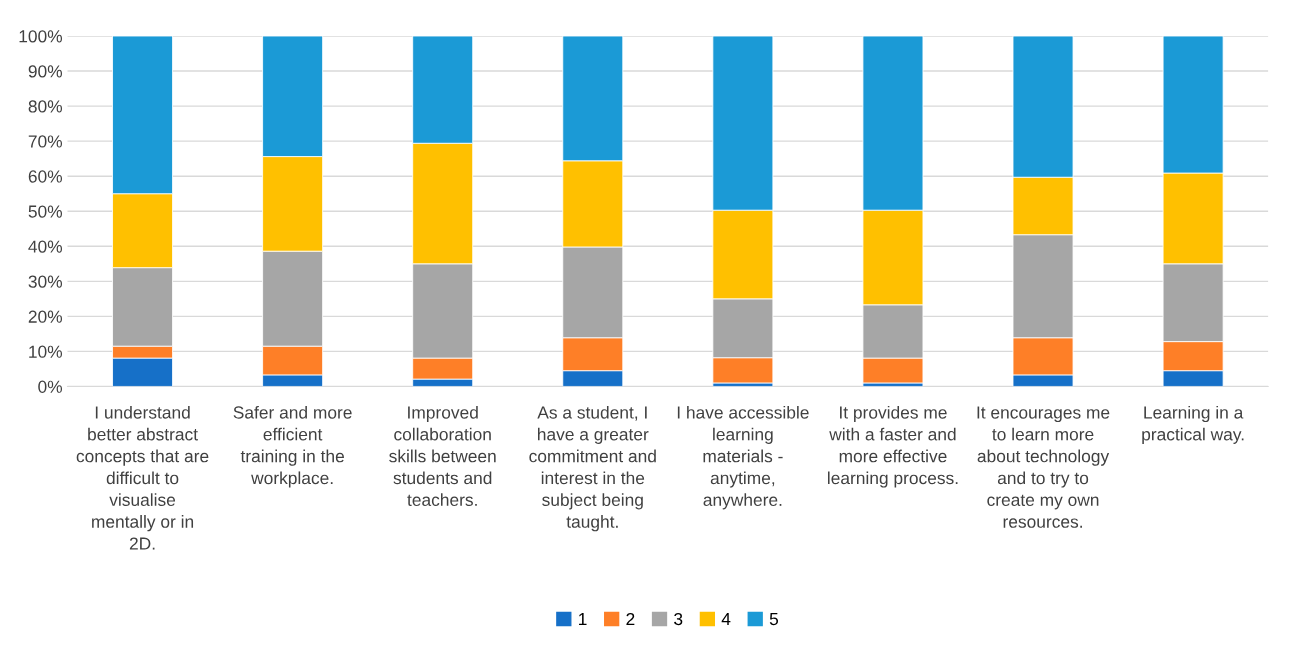 The image size is (1298, 655). What do you see at coordinates (50, 386) in the screenshot?
I see `y-tick-label: 0%` at bounding box center [50, 386].